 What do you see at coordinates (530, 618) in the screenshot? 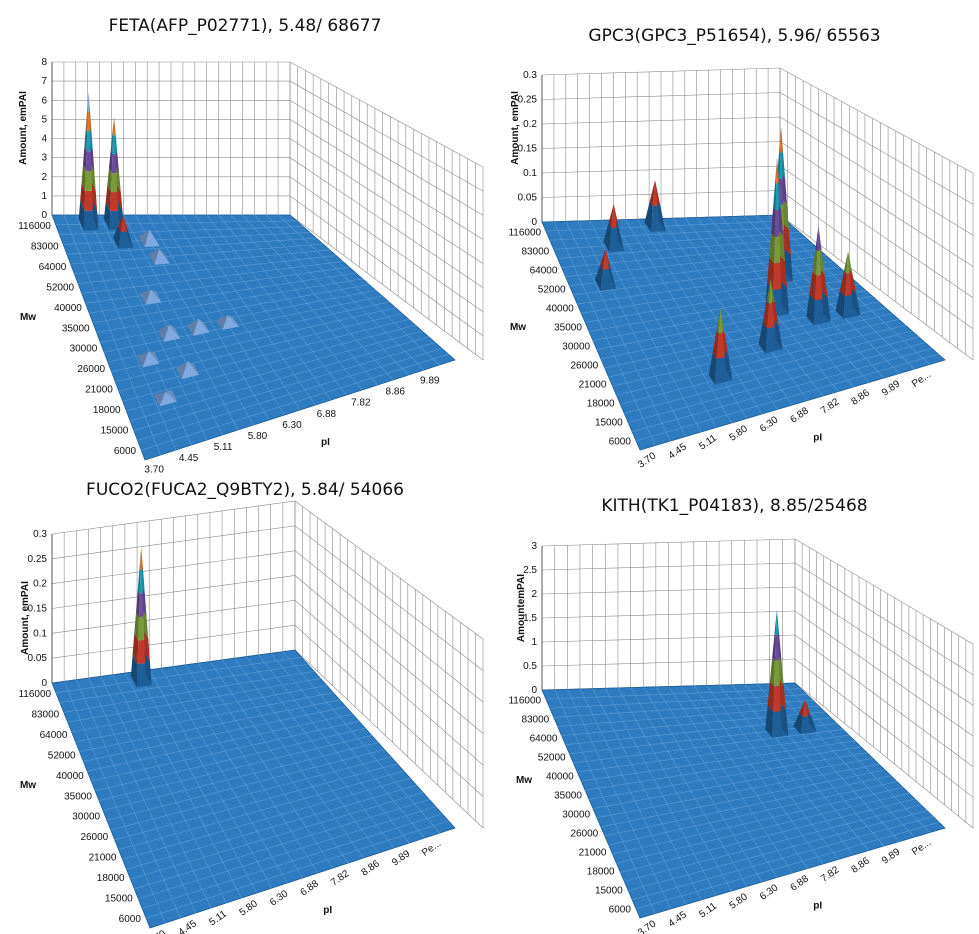
I see `z-tick-label: 1.5` at bounding box center [530, 618].